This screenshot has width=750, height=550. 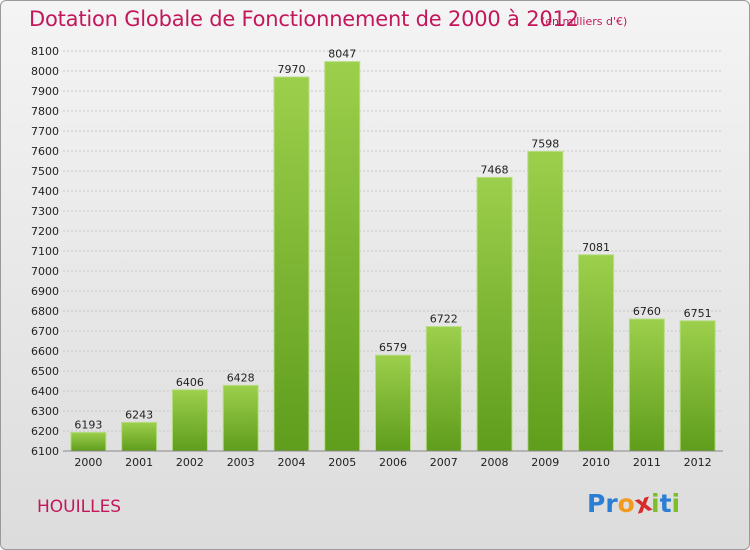 I want to click on x-tick-label: 2003, so click(x=241, y=462).